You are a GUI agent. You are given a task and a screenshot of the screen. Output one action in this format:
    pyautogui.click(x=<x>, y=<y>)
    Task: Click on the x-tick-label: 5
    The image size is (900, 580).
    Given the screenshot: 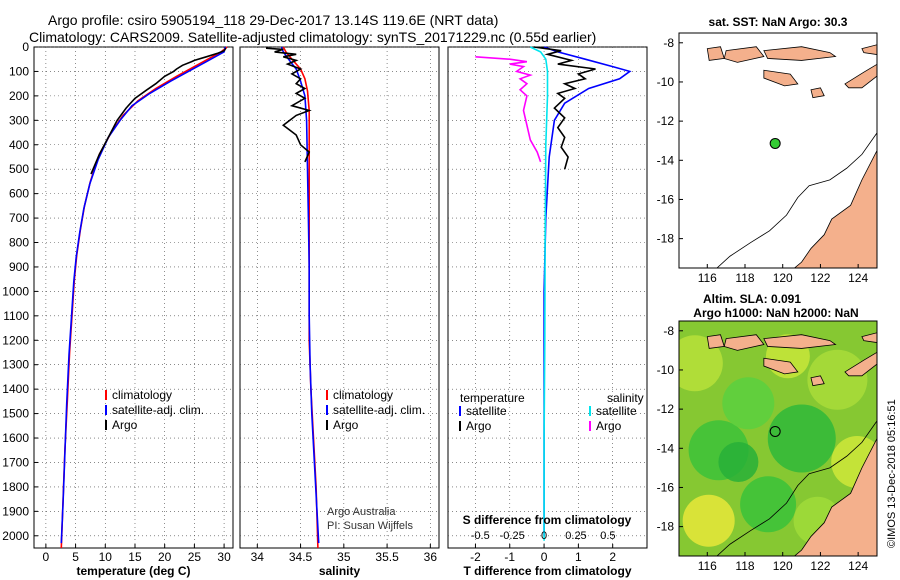 What is the action you would take?
    pyautogui.click(x=75, y=557)
    